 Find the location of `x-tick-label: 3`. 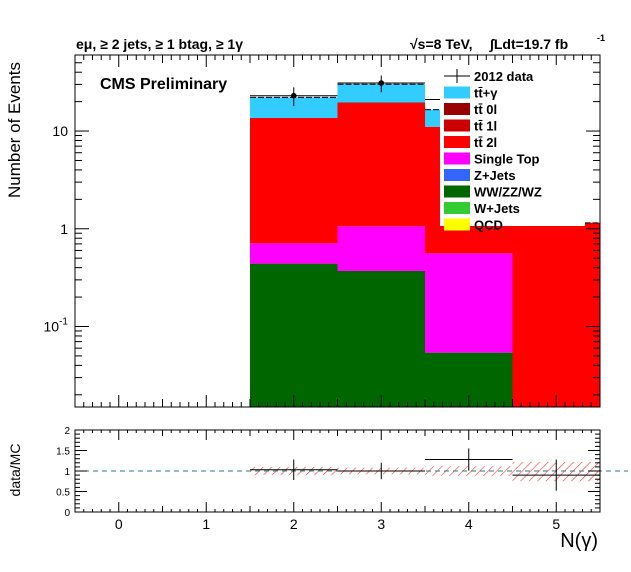

x-tick-label: 3 is located at coordinates (381, 524).